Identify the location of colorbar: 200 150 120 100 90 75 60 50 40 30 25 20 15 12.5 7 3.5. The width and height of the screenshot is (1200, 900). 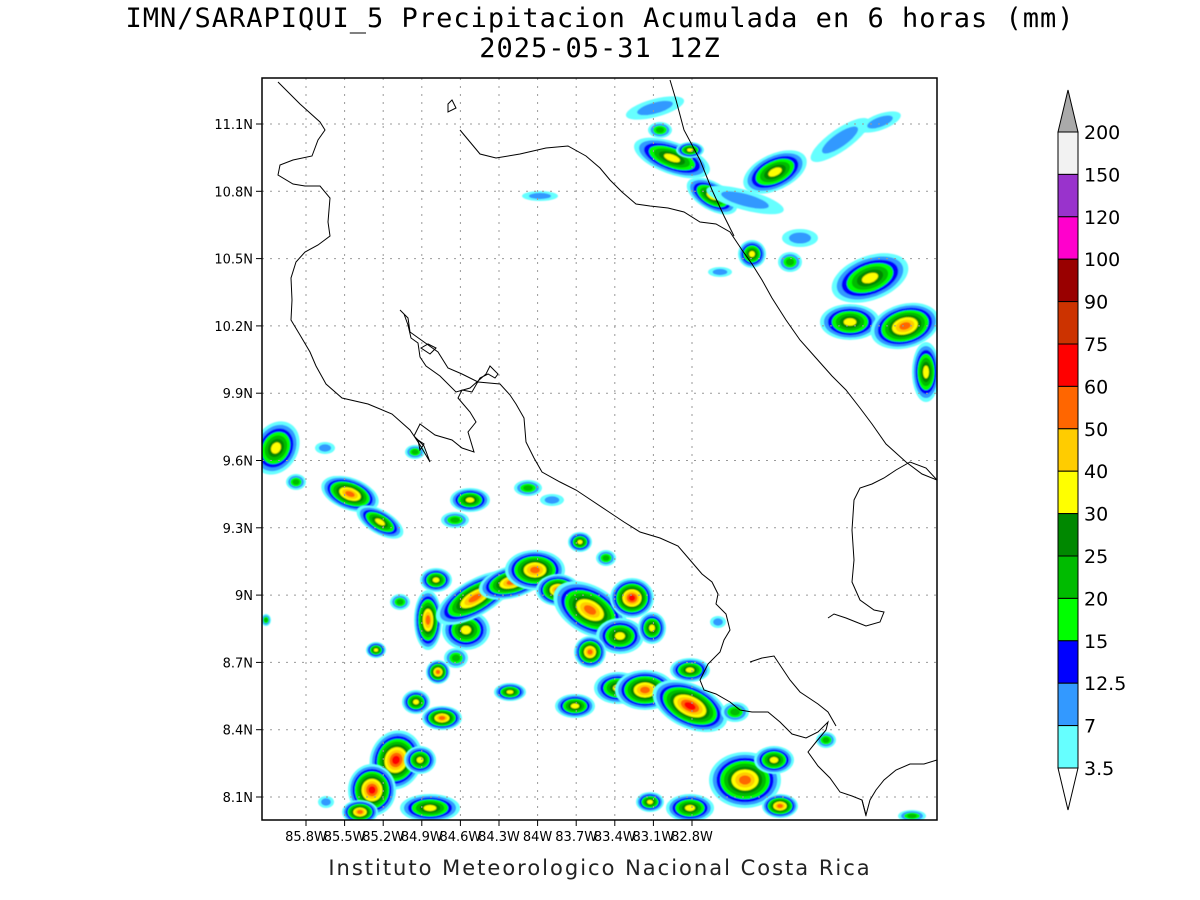
(1091, 450).